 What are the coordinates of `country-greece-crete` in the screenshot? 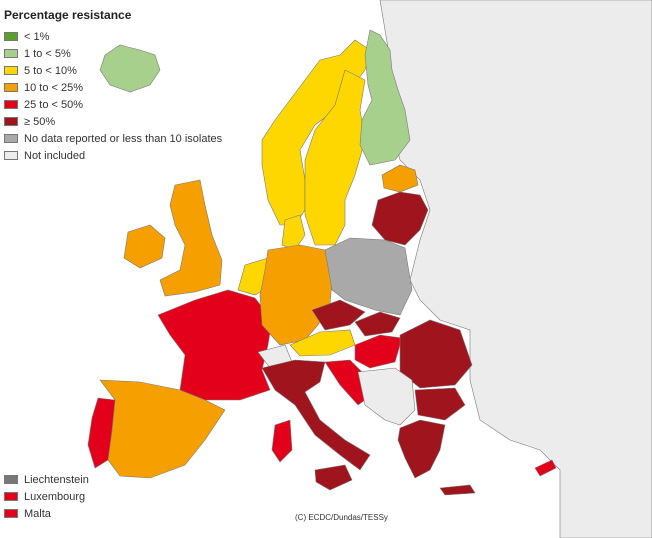 It's located at (457, 490).